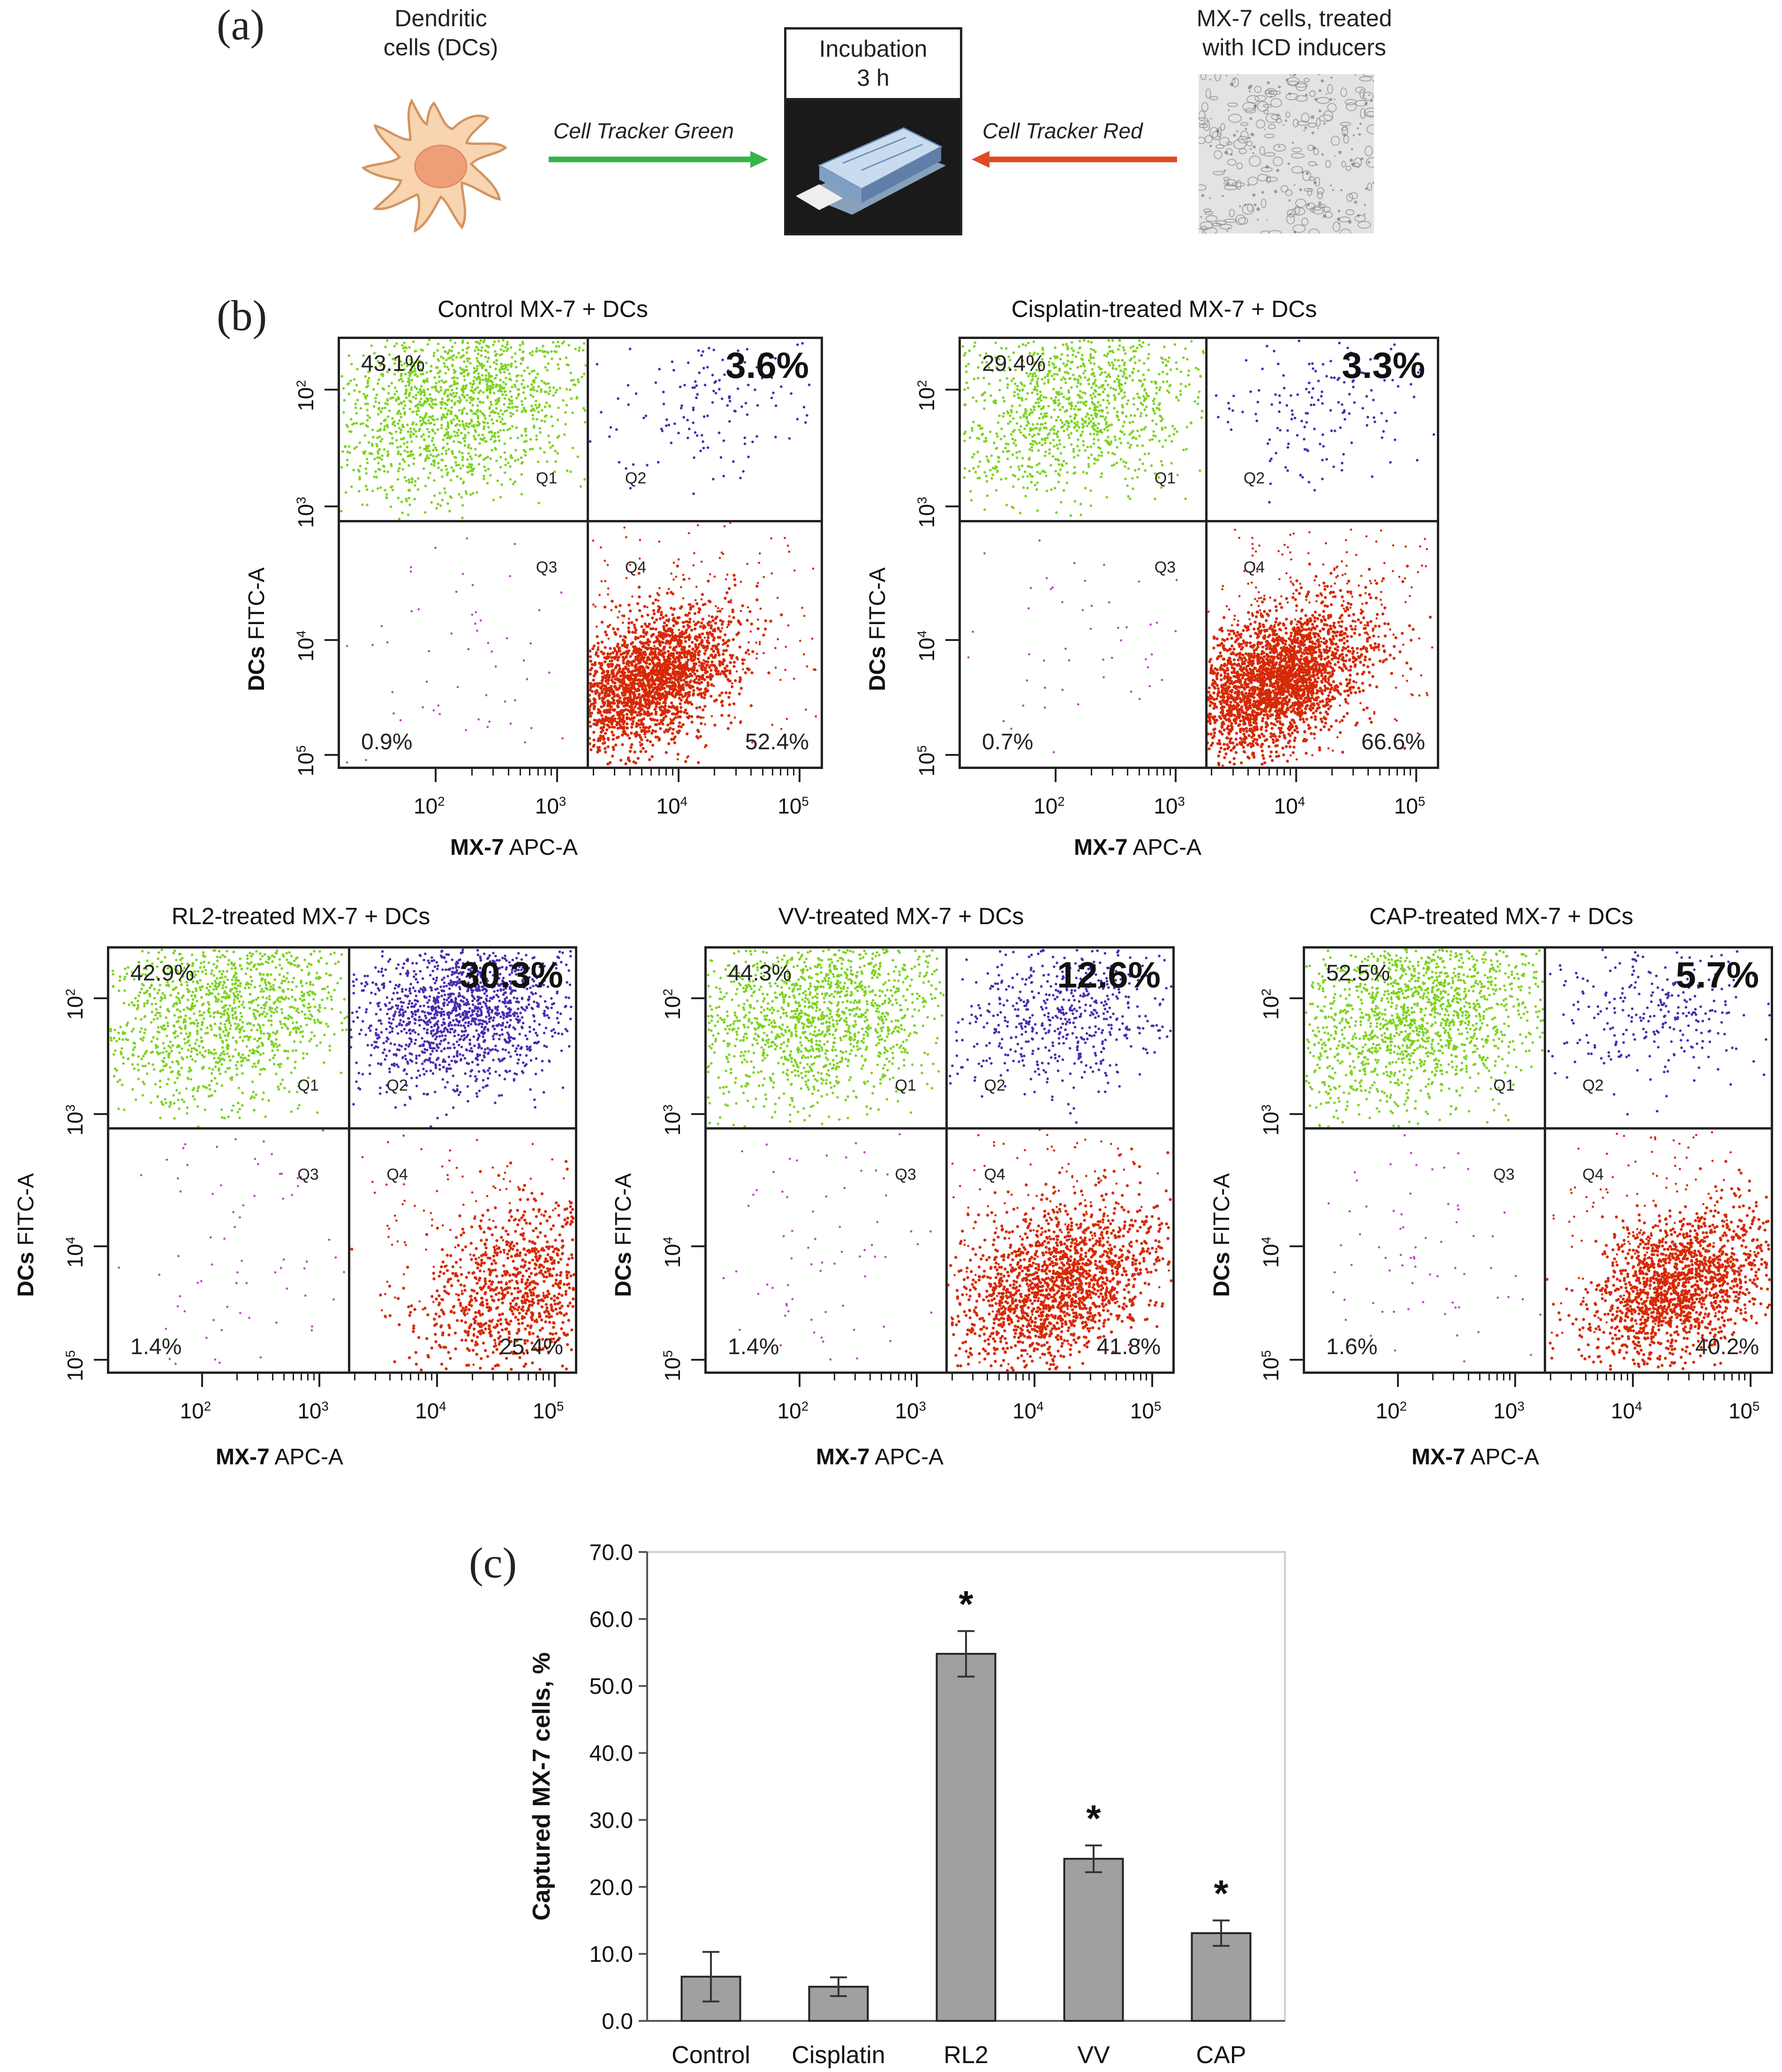 The height and width of the screenshot is (2072, 1782). What do you see at coordinates (1501, 916) in the screenshot?
I see `flow-plot-title: CAP-treated MX-7 + DCs` at bounding box center [1501, 916].